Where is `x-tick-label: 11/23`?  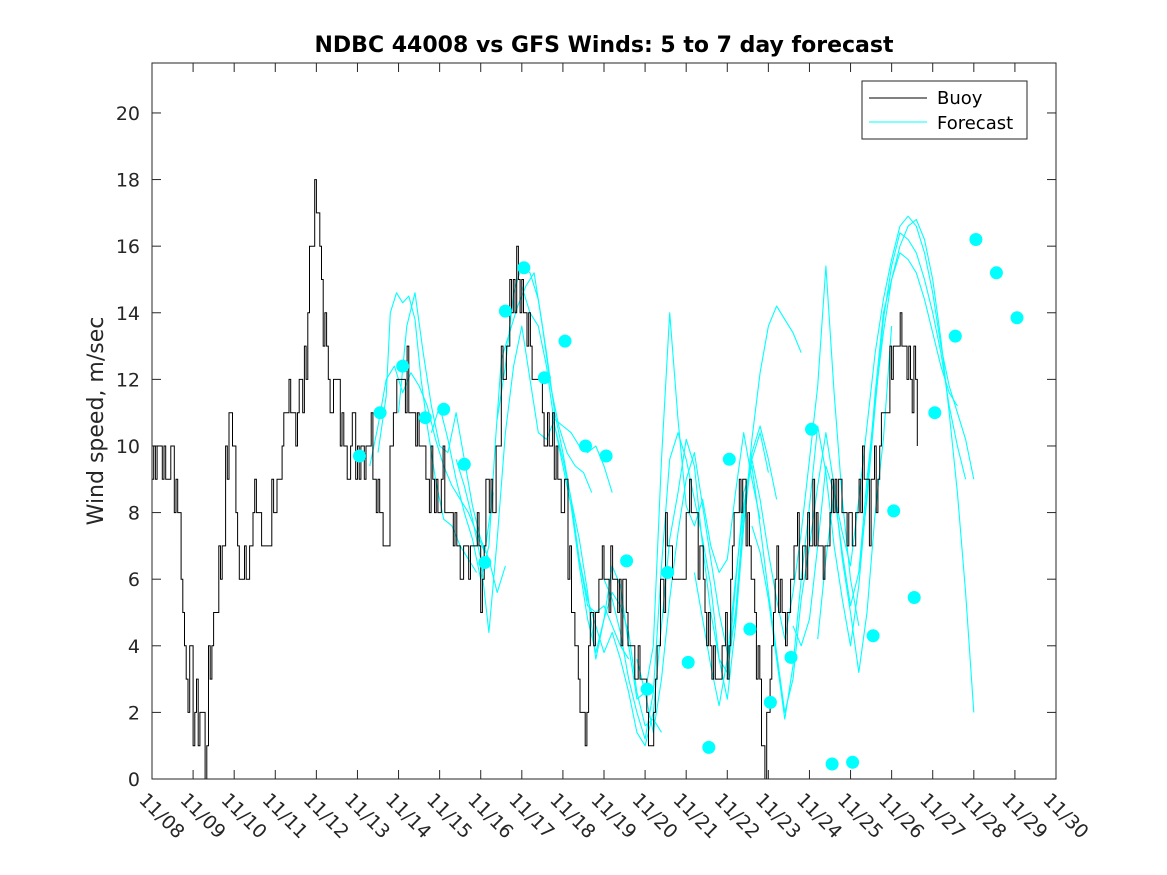 x-tick-label: 11/23 is located at coordinates (778, 816).